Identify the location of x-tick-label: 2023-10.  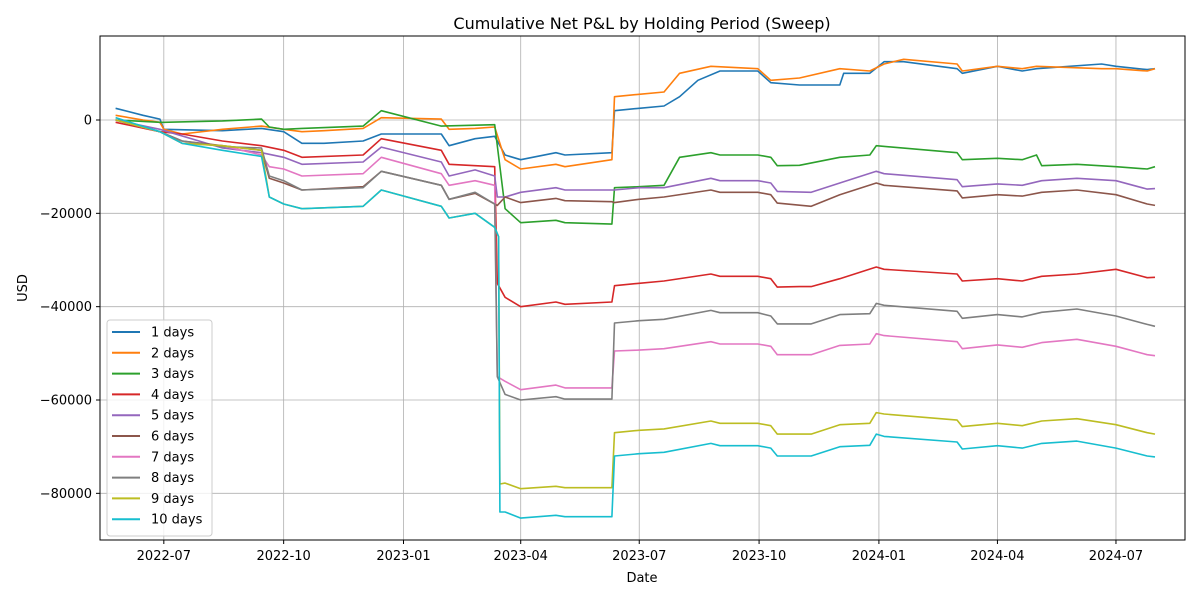
(759, 556).